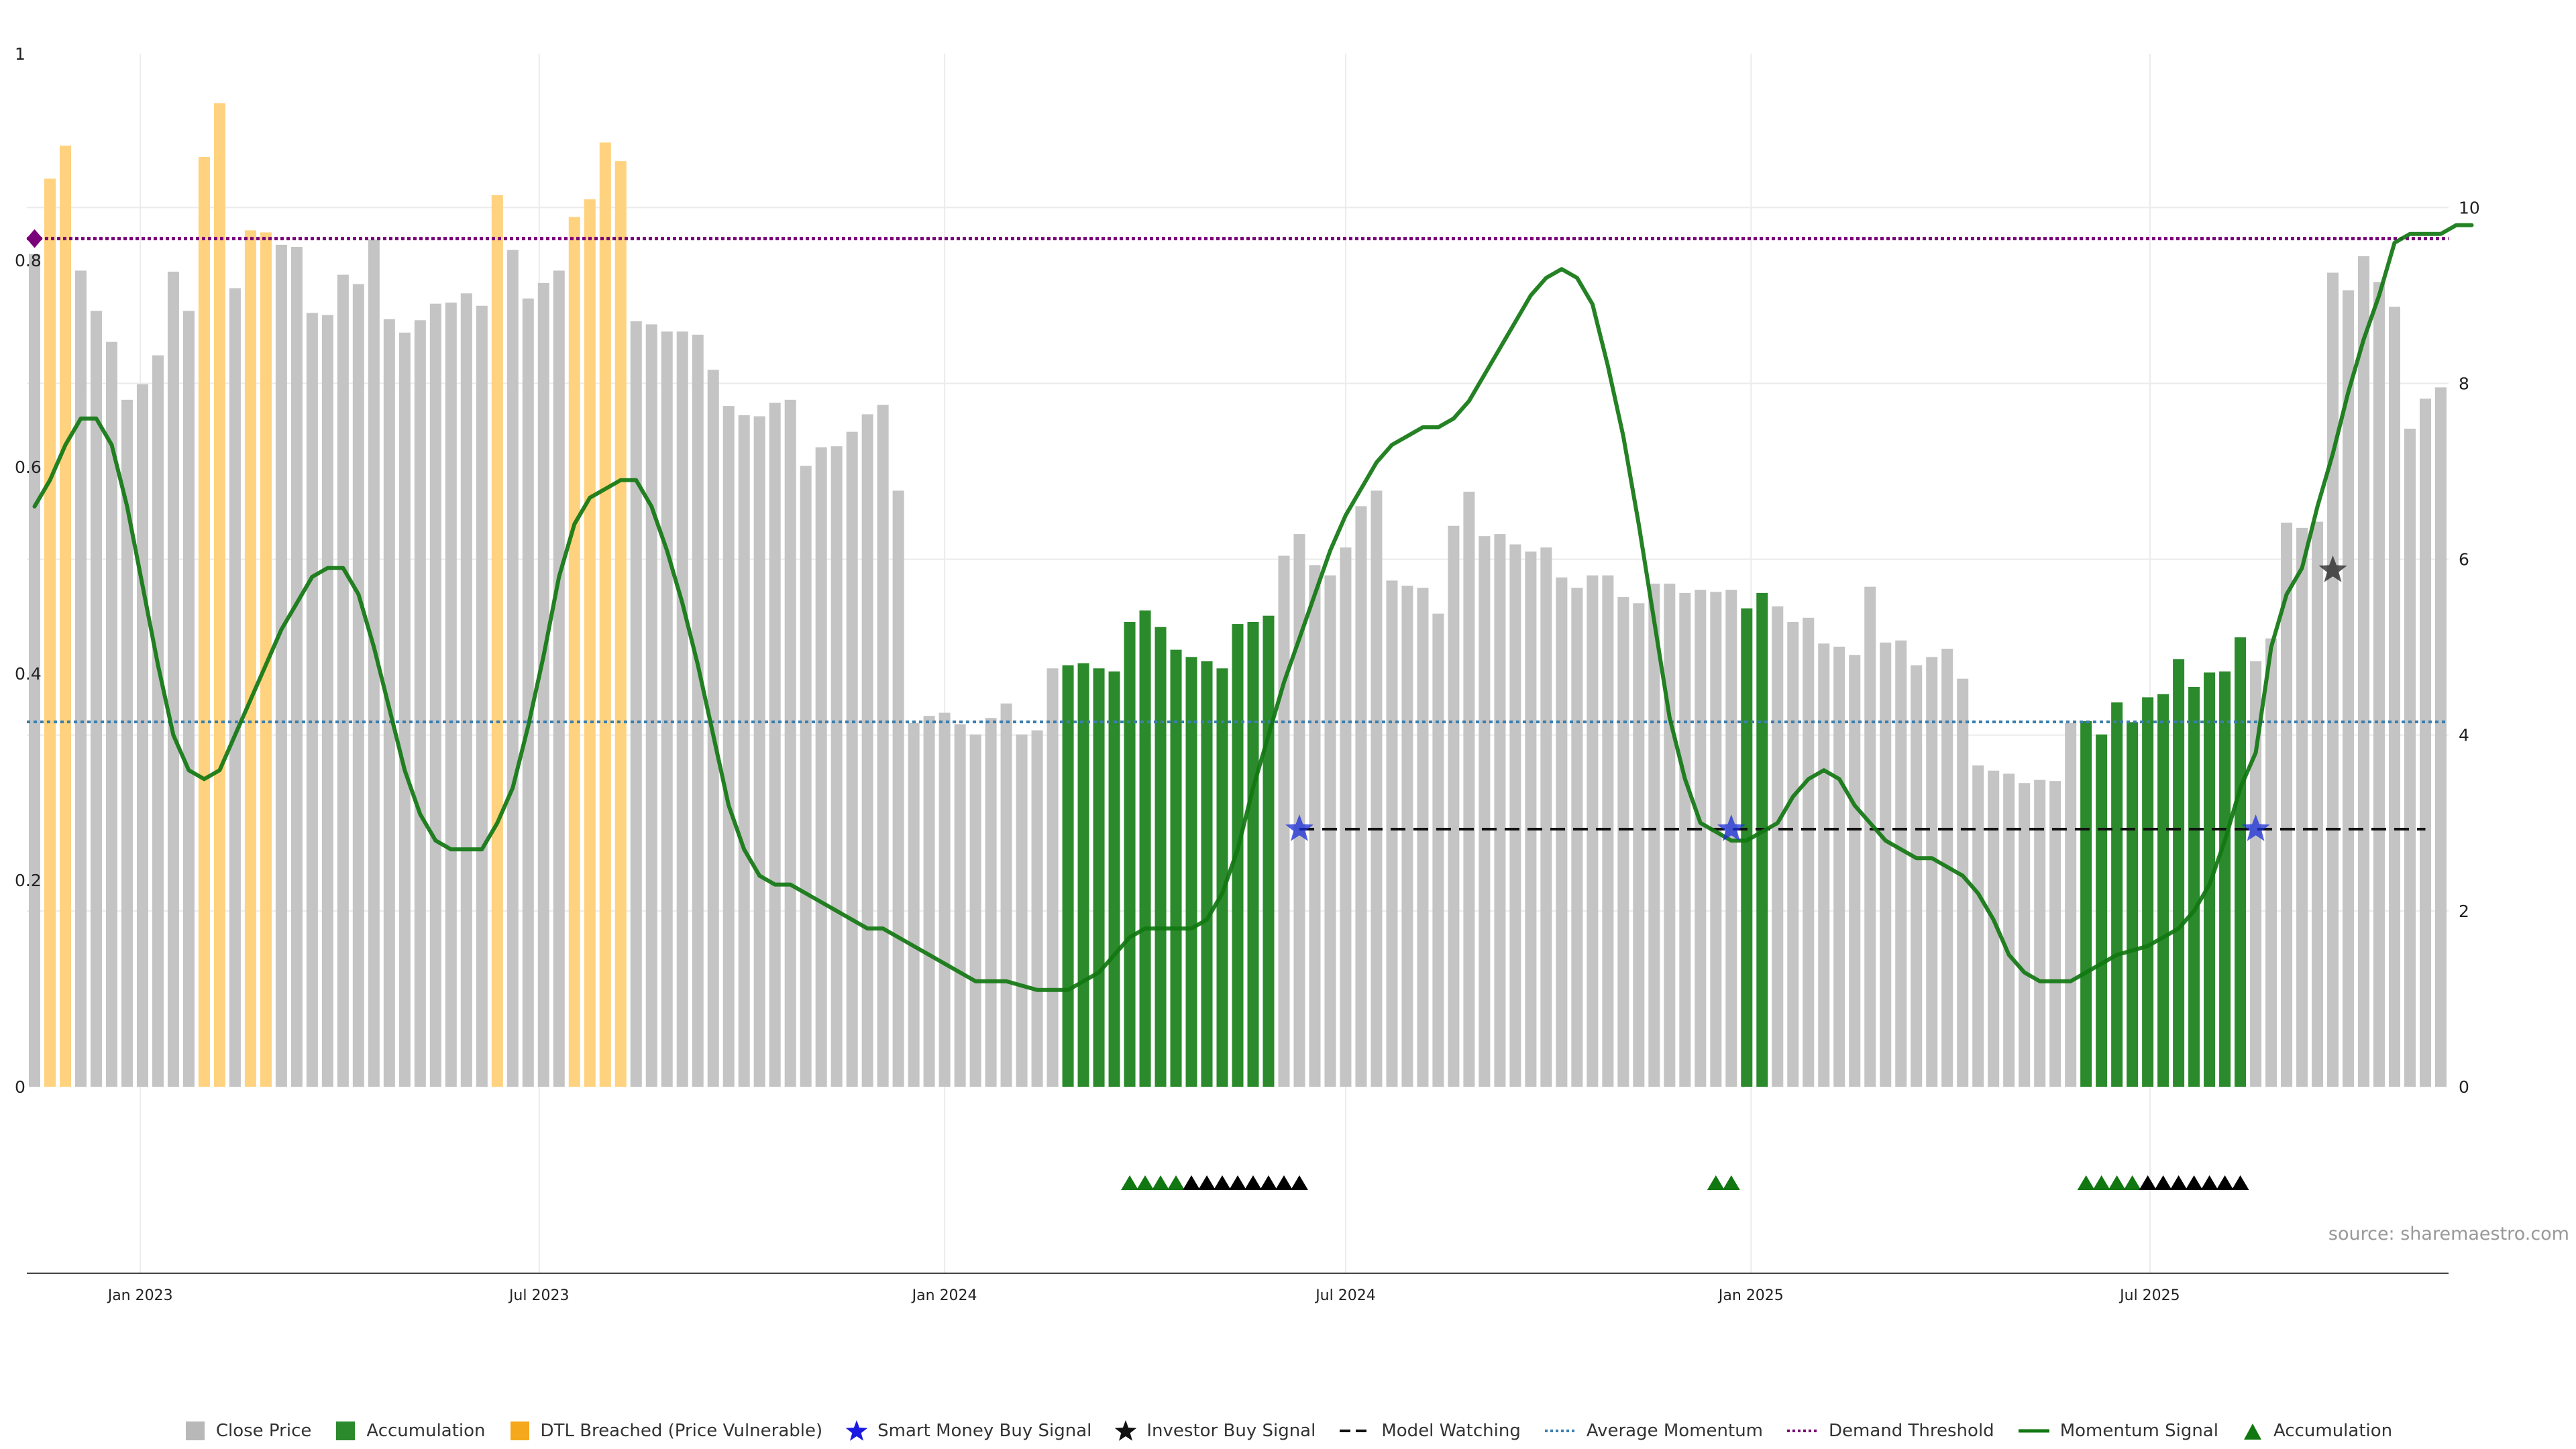  Describe the element at coordinates (2464, 1087) in the screenshot. I see `y-right-tick-label: 0` at that location.